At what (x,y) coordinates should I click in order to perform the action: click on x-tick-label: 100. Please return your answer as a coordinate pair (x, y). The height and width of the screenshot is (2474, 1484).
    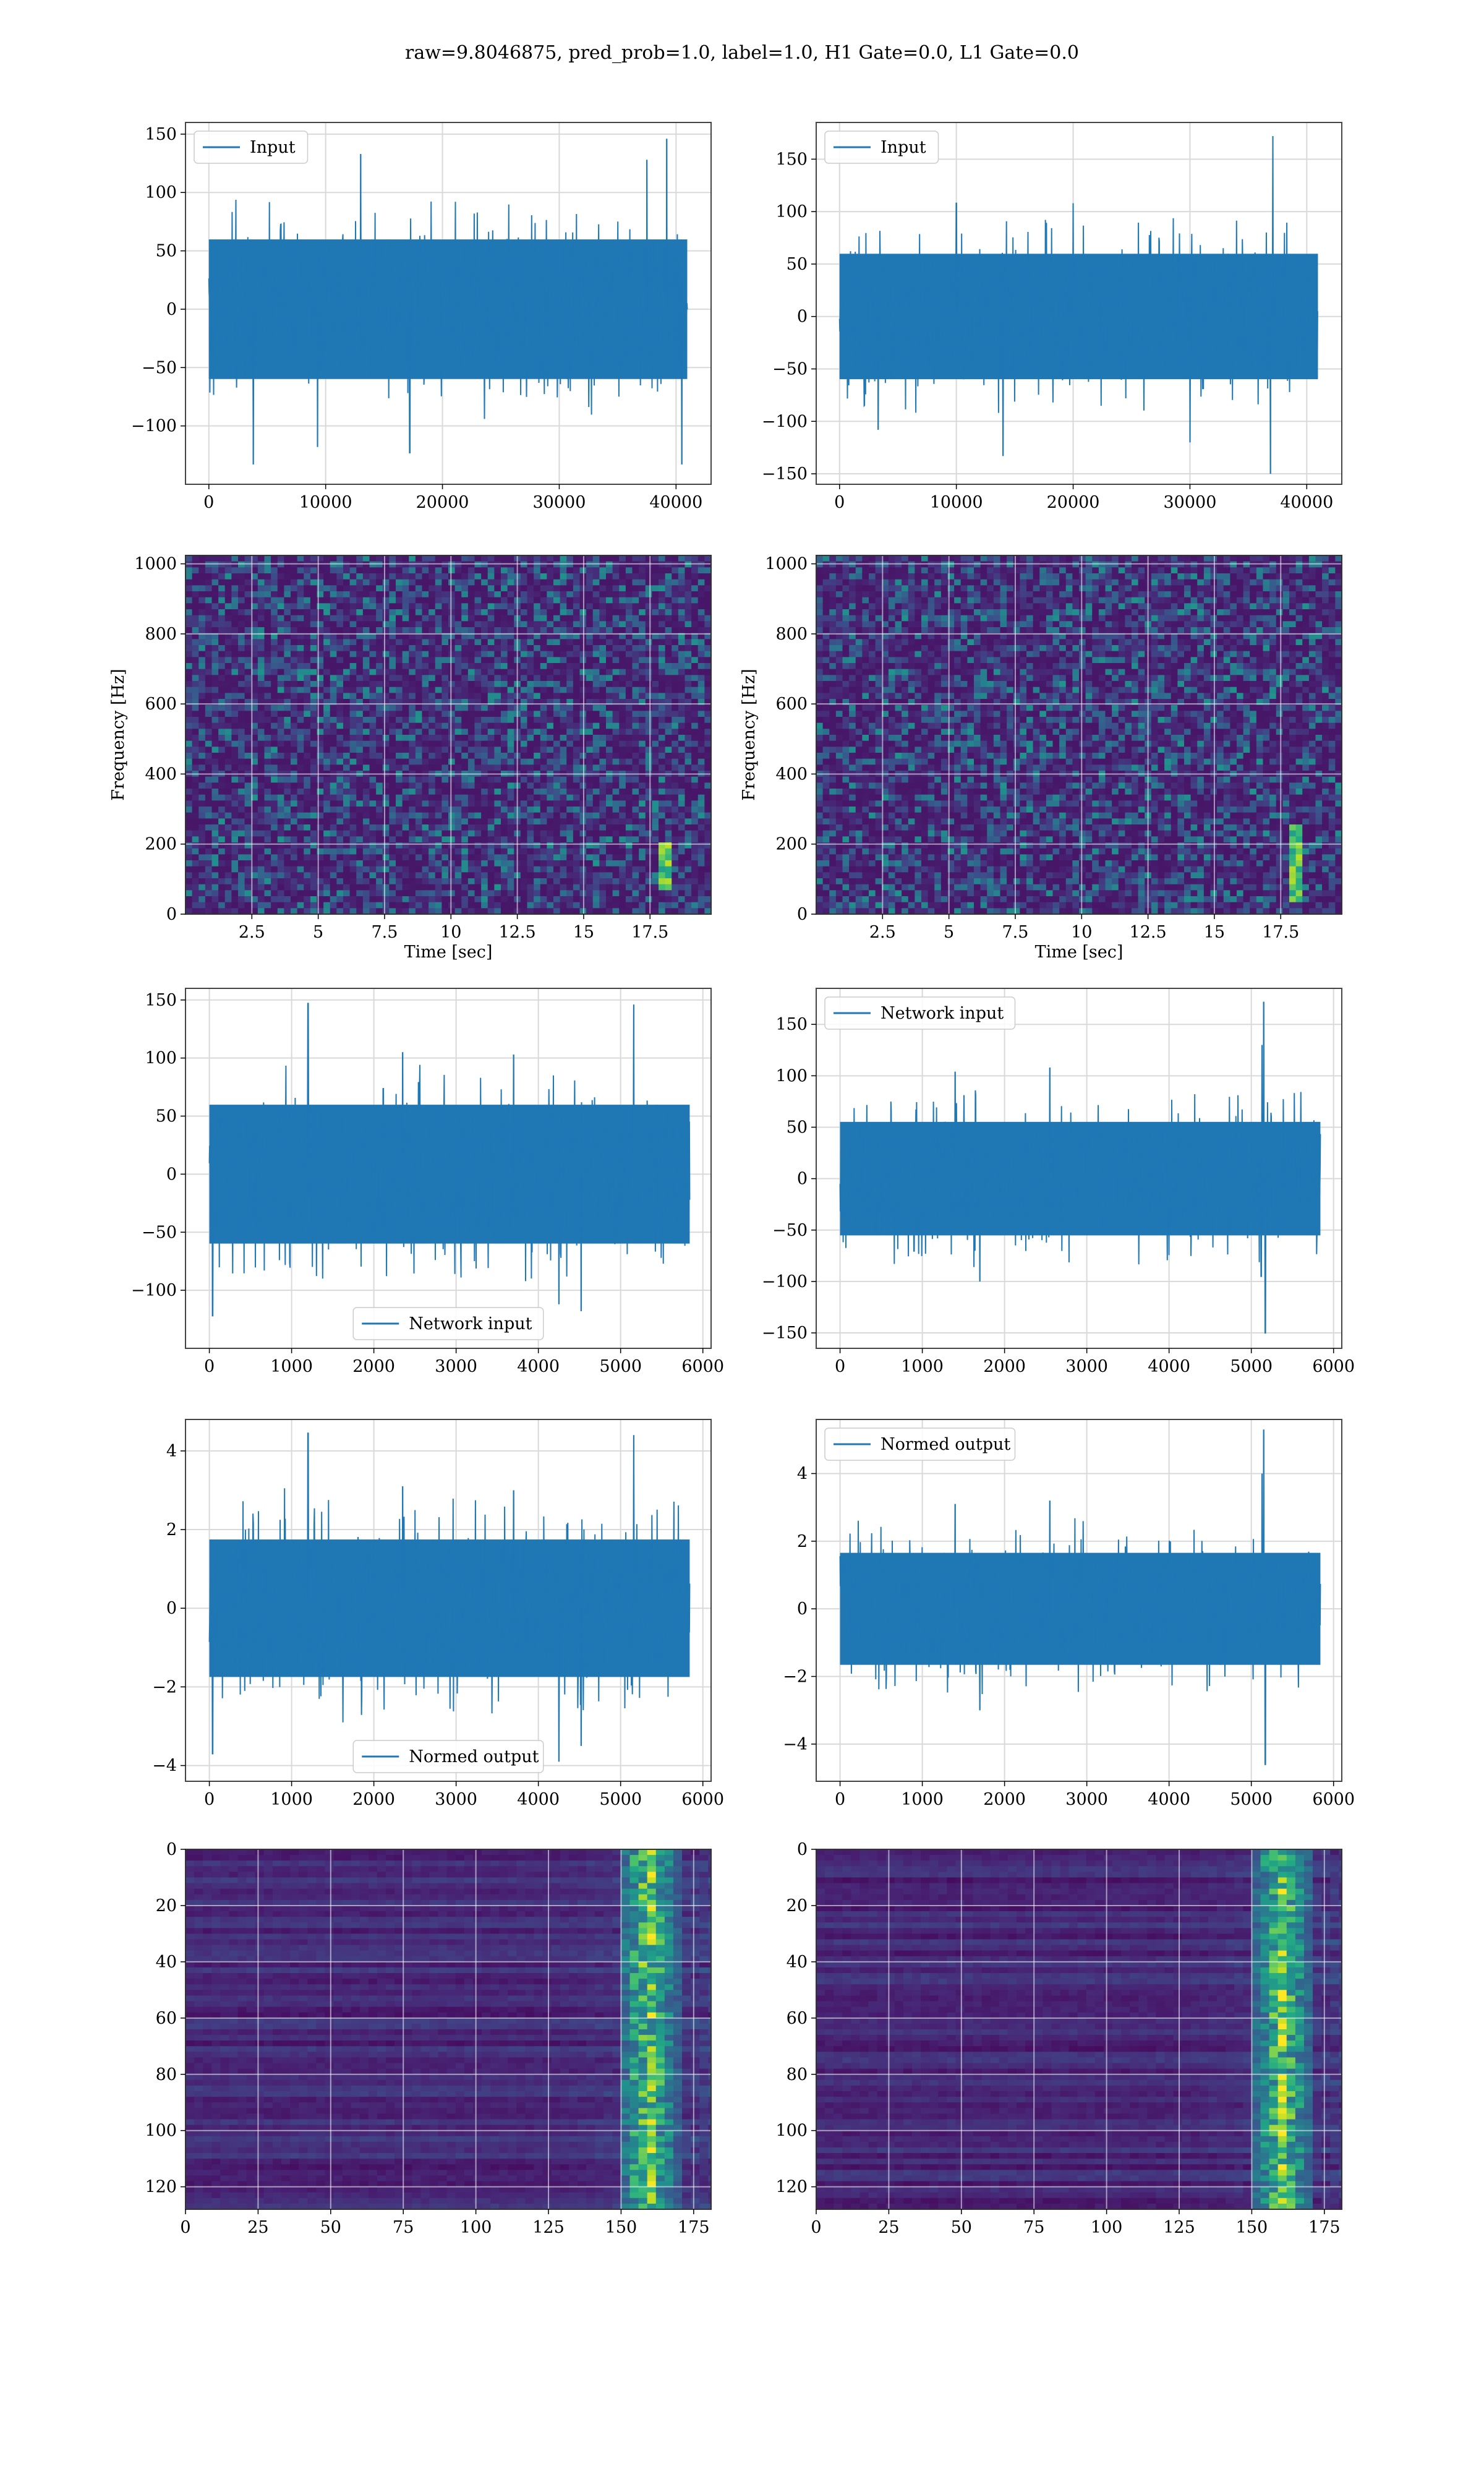
    Looking at the image, I should click on (476, 2227).